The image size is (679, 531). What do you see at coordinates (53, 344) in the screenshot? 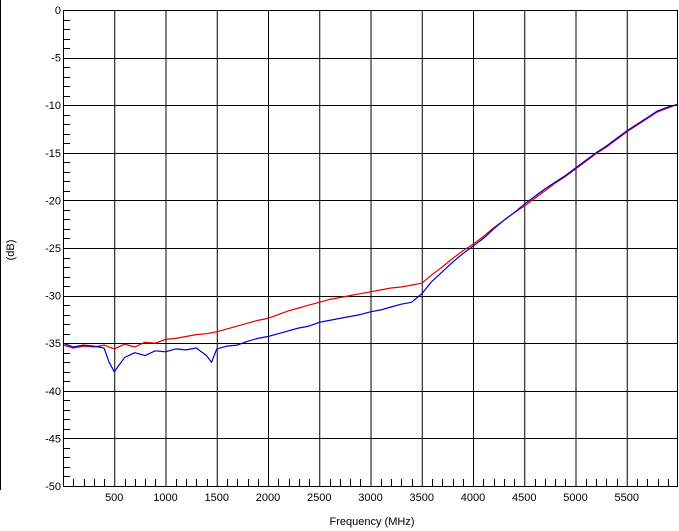
I see `y-tick-label-7: -35` at bounding box center [53, 344].